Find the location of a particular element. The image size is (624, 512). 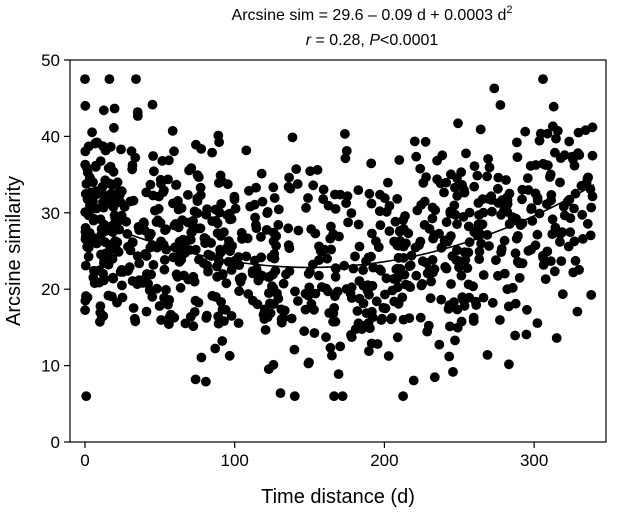

subtitle-p-value: <0.0001 is located at coordinates (409, 40).